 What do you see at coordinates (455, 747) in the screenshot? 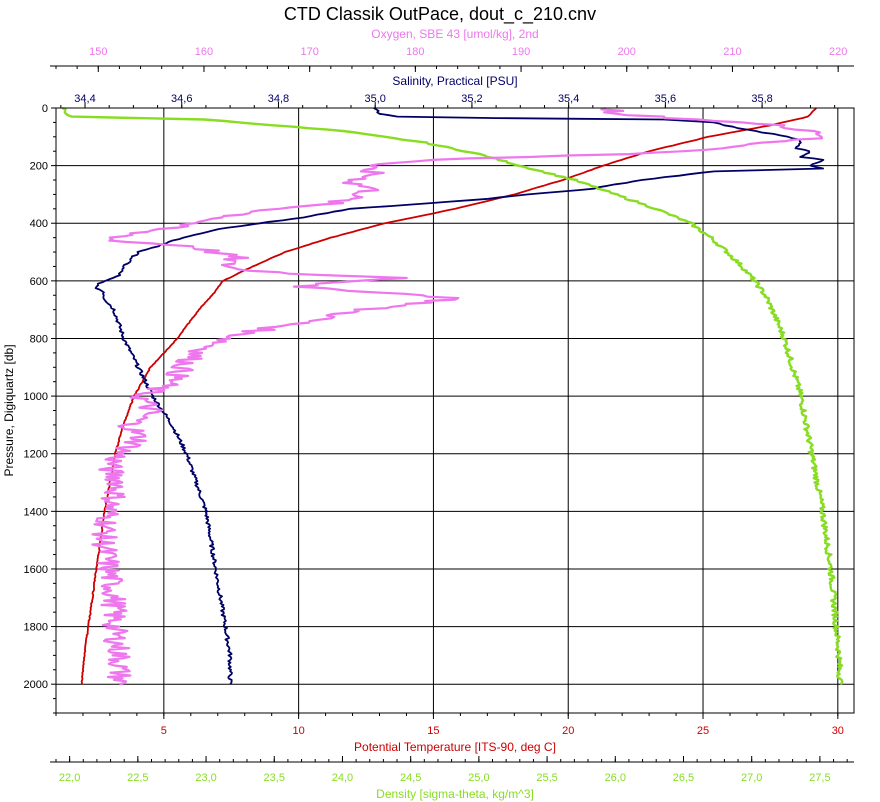
I see `temperature-axis-label: Potential Temperature [ITS-90, deg C]` at bounding box center [455, 747].